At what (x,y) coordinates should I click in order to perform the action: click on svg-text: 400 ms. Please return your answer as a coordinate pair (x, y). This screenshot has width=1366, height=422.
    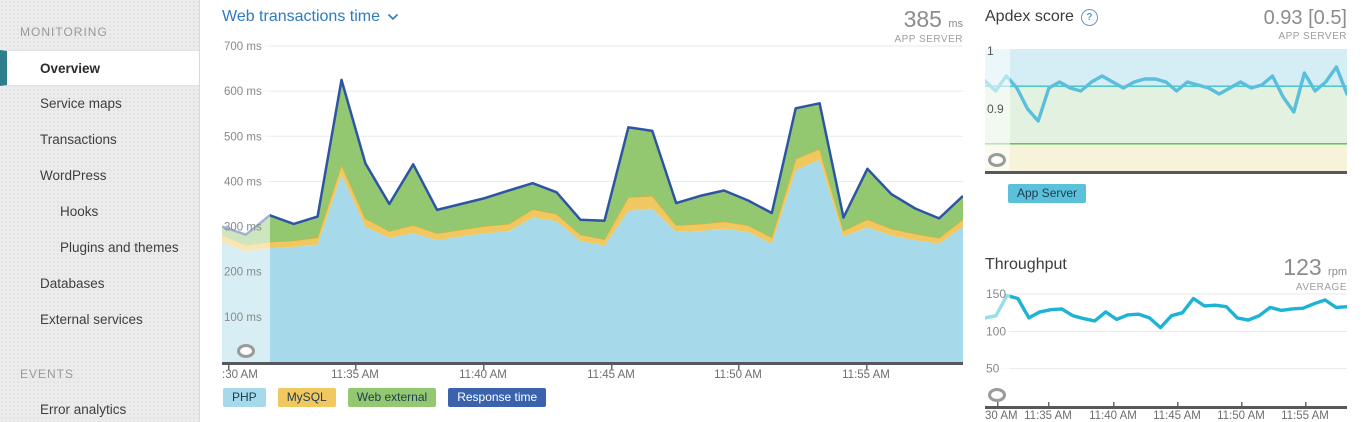
    Looking at the image, I should click on (243, 182).